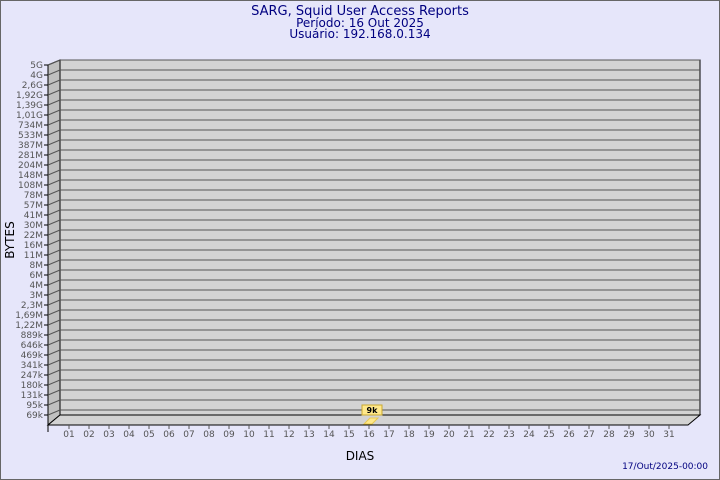 The width and height of the screenshot is (720, 480). Describe the element at coordinates (129, 435) in the screenshot. I see `x-tick-label: 04` at that location.